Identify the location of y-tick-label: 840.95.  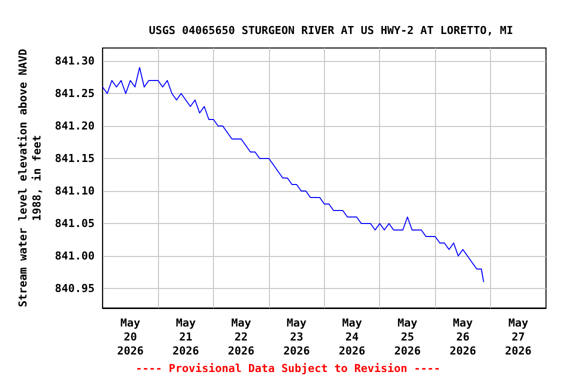
(74, 288).